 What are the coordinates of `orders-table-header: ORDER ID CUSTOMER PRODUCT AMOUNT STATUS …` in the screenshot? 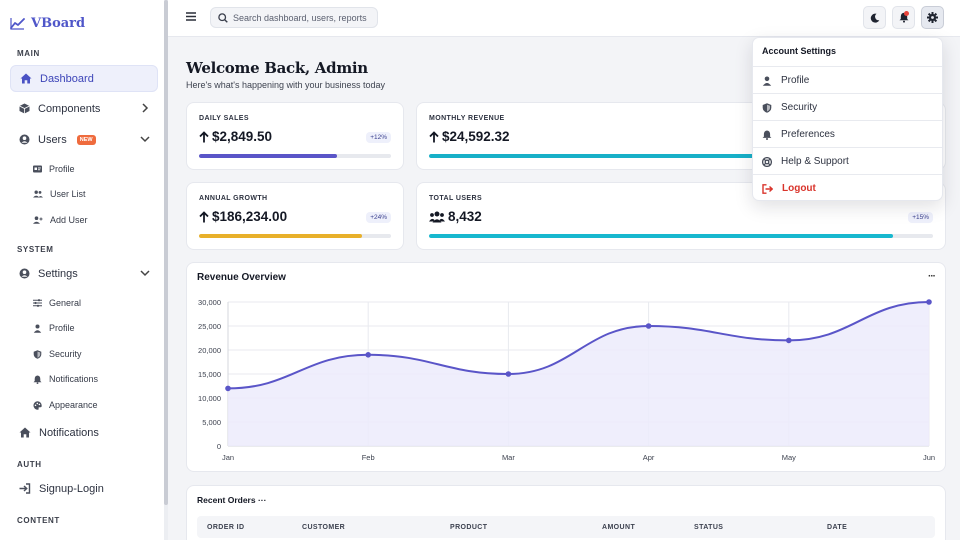 It's located at (566, 527).